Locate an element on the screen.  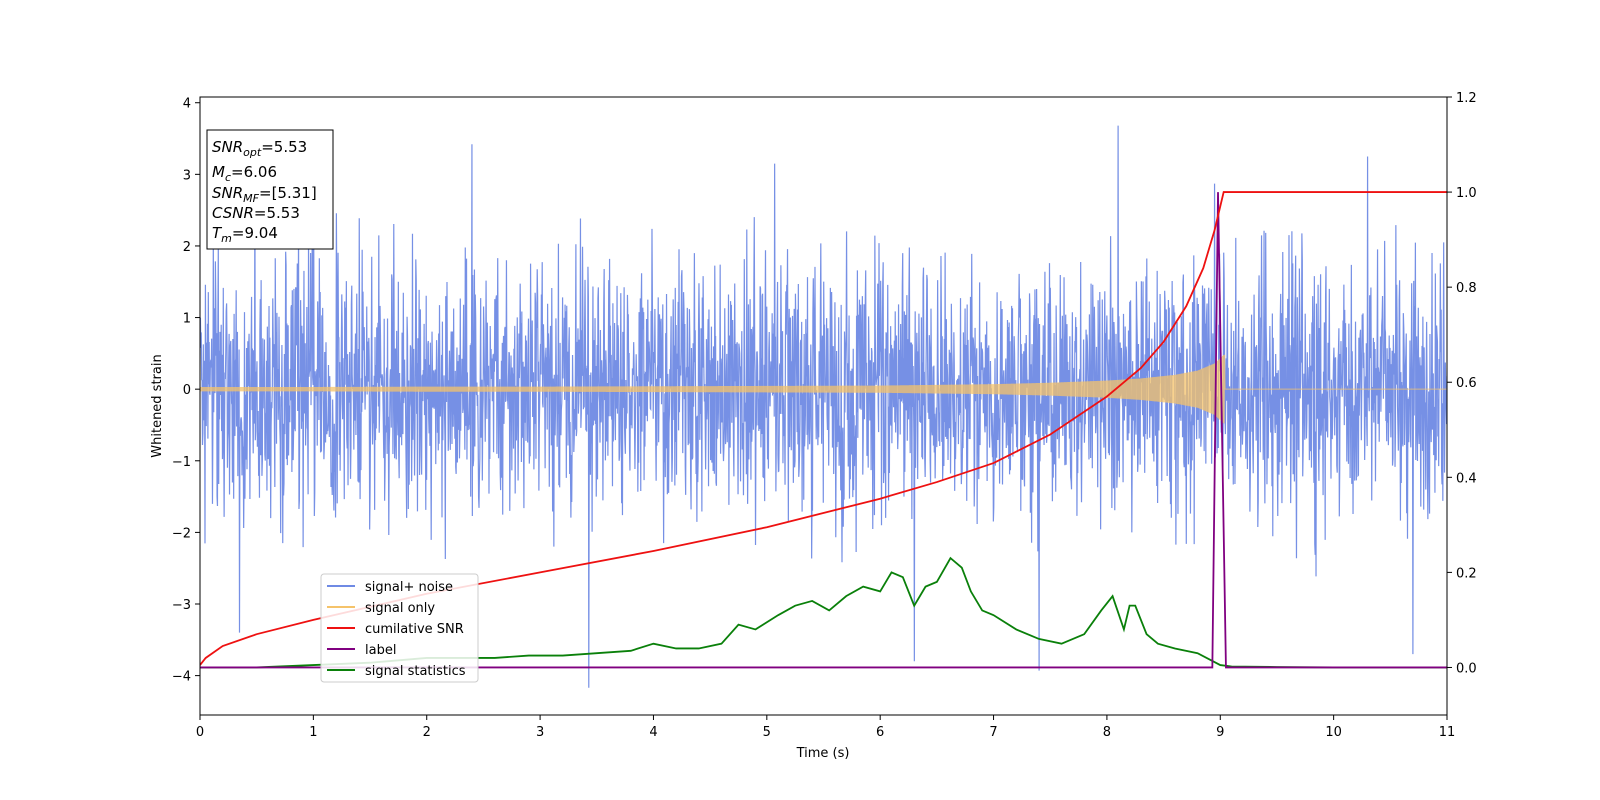
x-tick-label: 3 is located at coordinates (540, 732).